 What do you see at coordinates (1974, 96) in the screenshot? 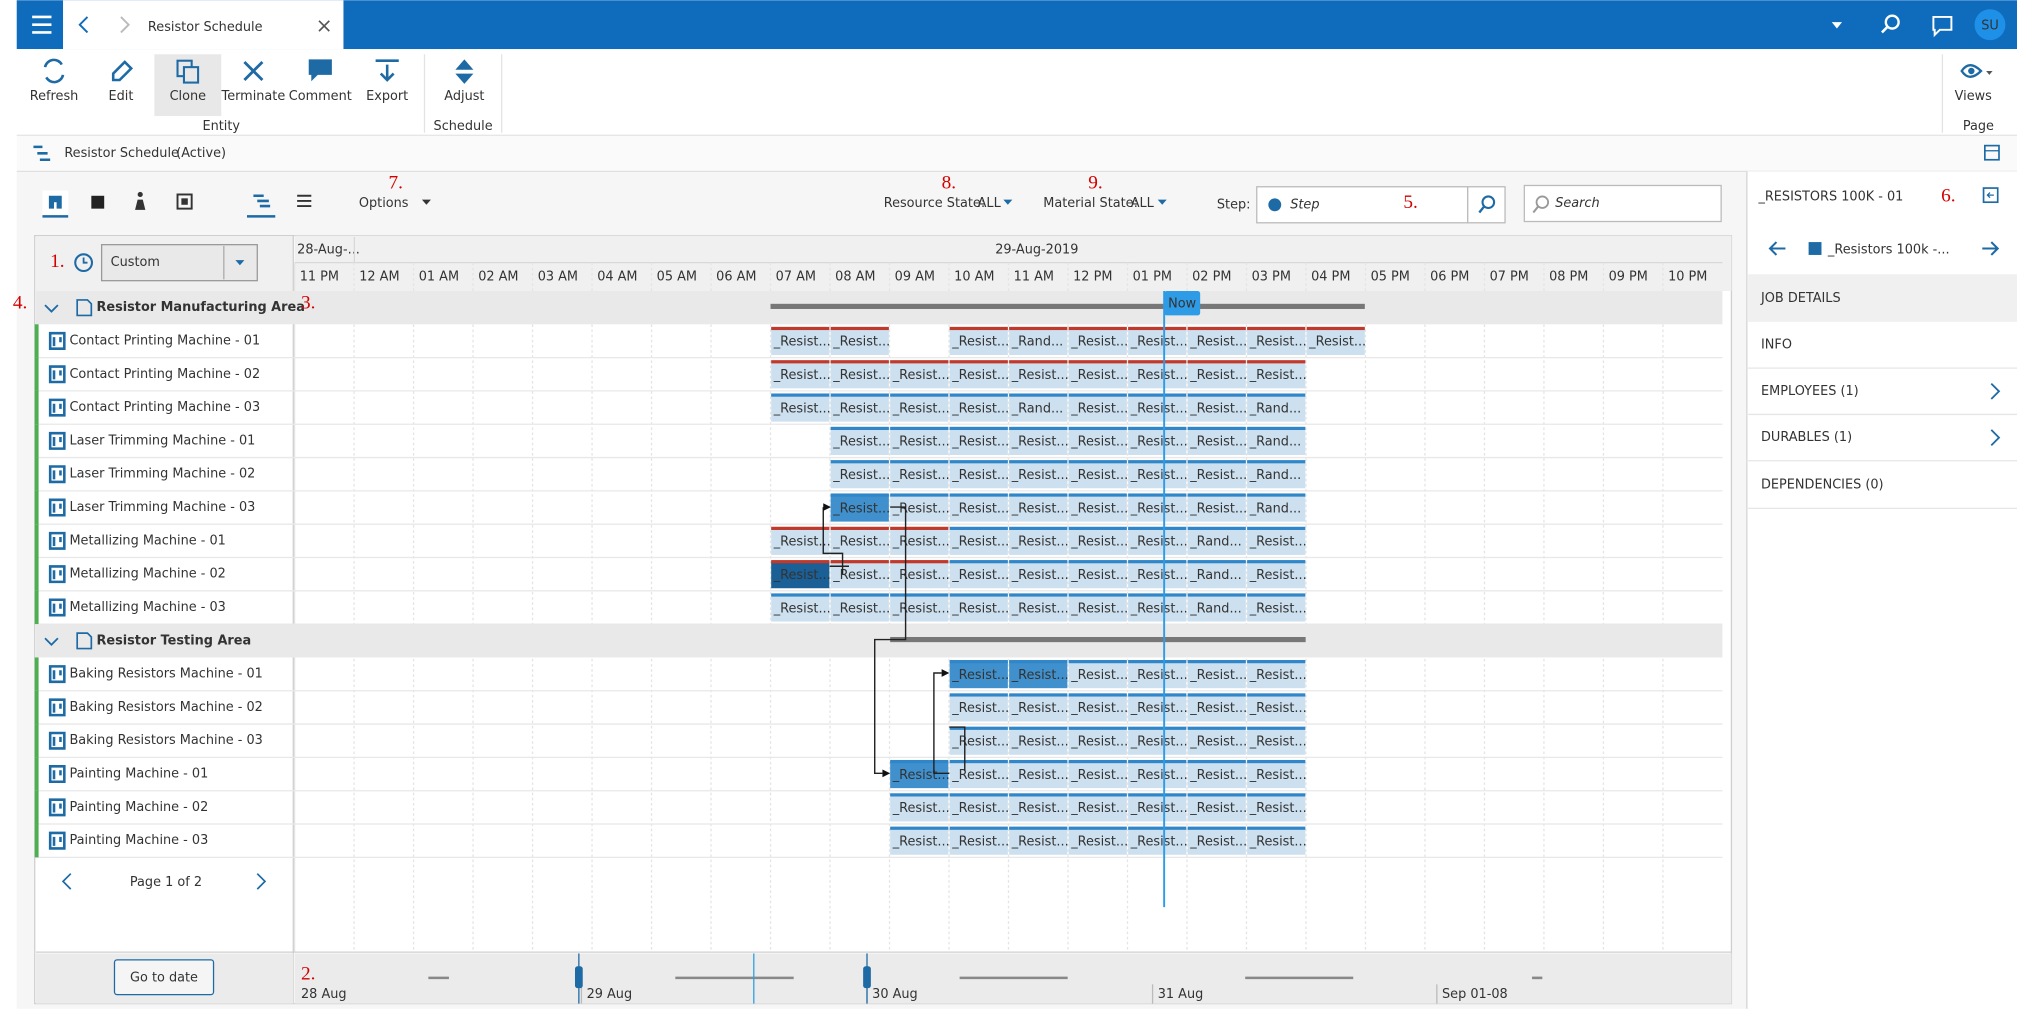
I see `toolbar-button: Views` at bounding box center [1974, 96].